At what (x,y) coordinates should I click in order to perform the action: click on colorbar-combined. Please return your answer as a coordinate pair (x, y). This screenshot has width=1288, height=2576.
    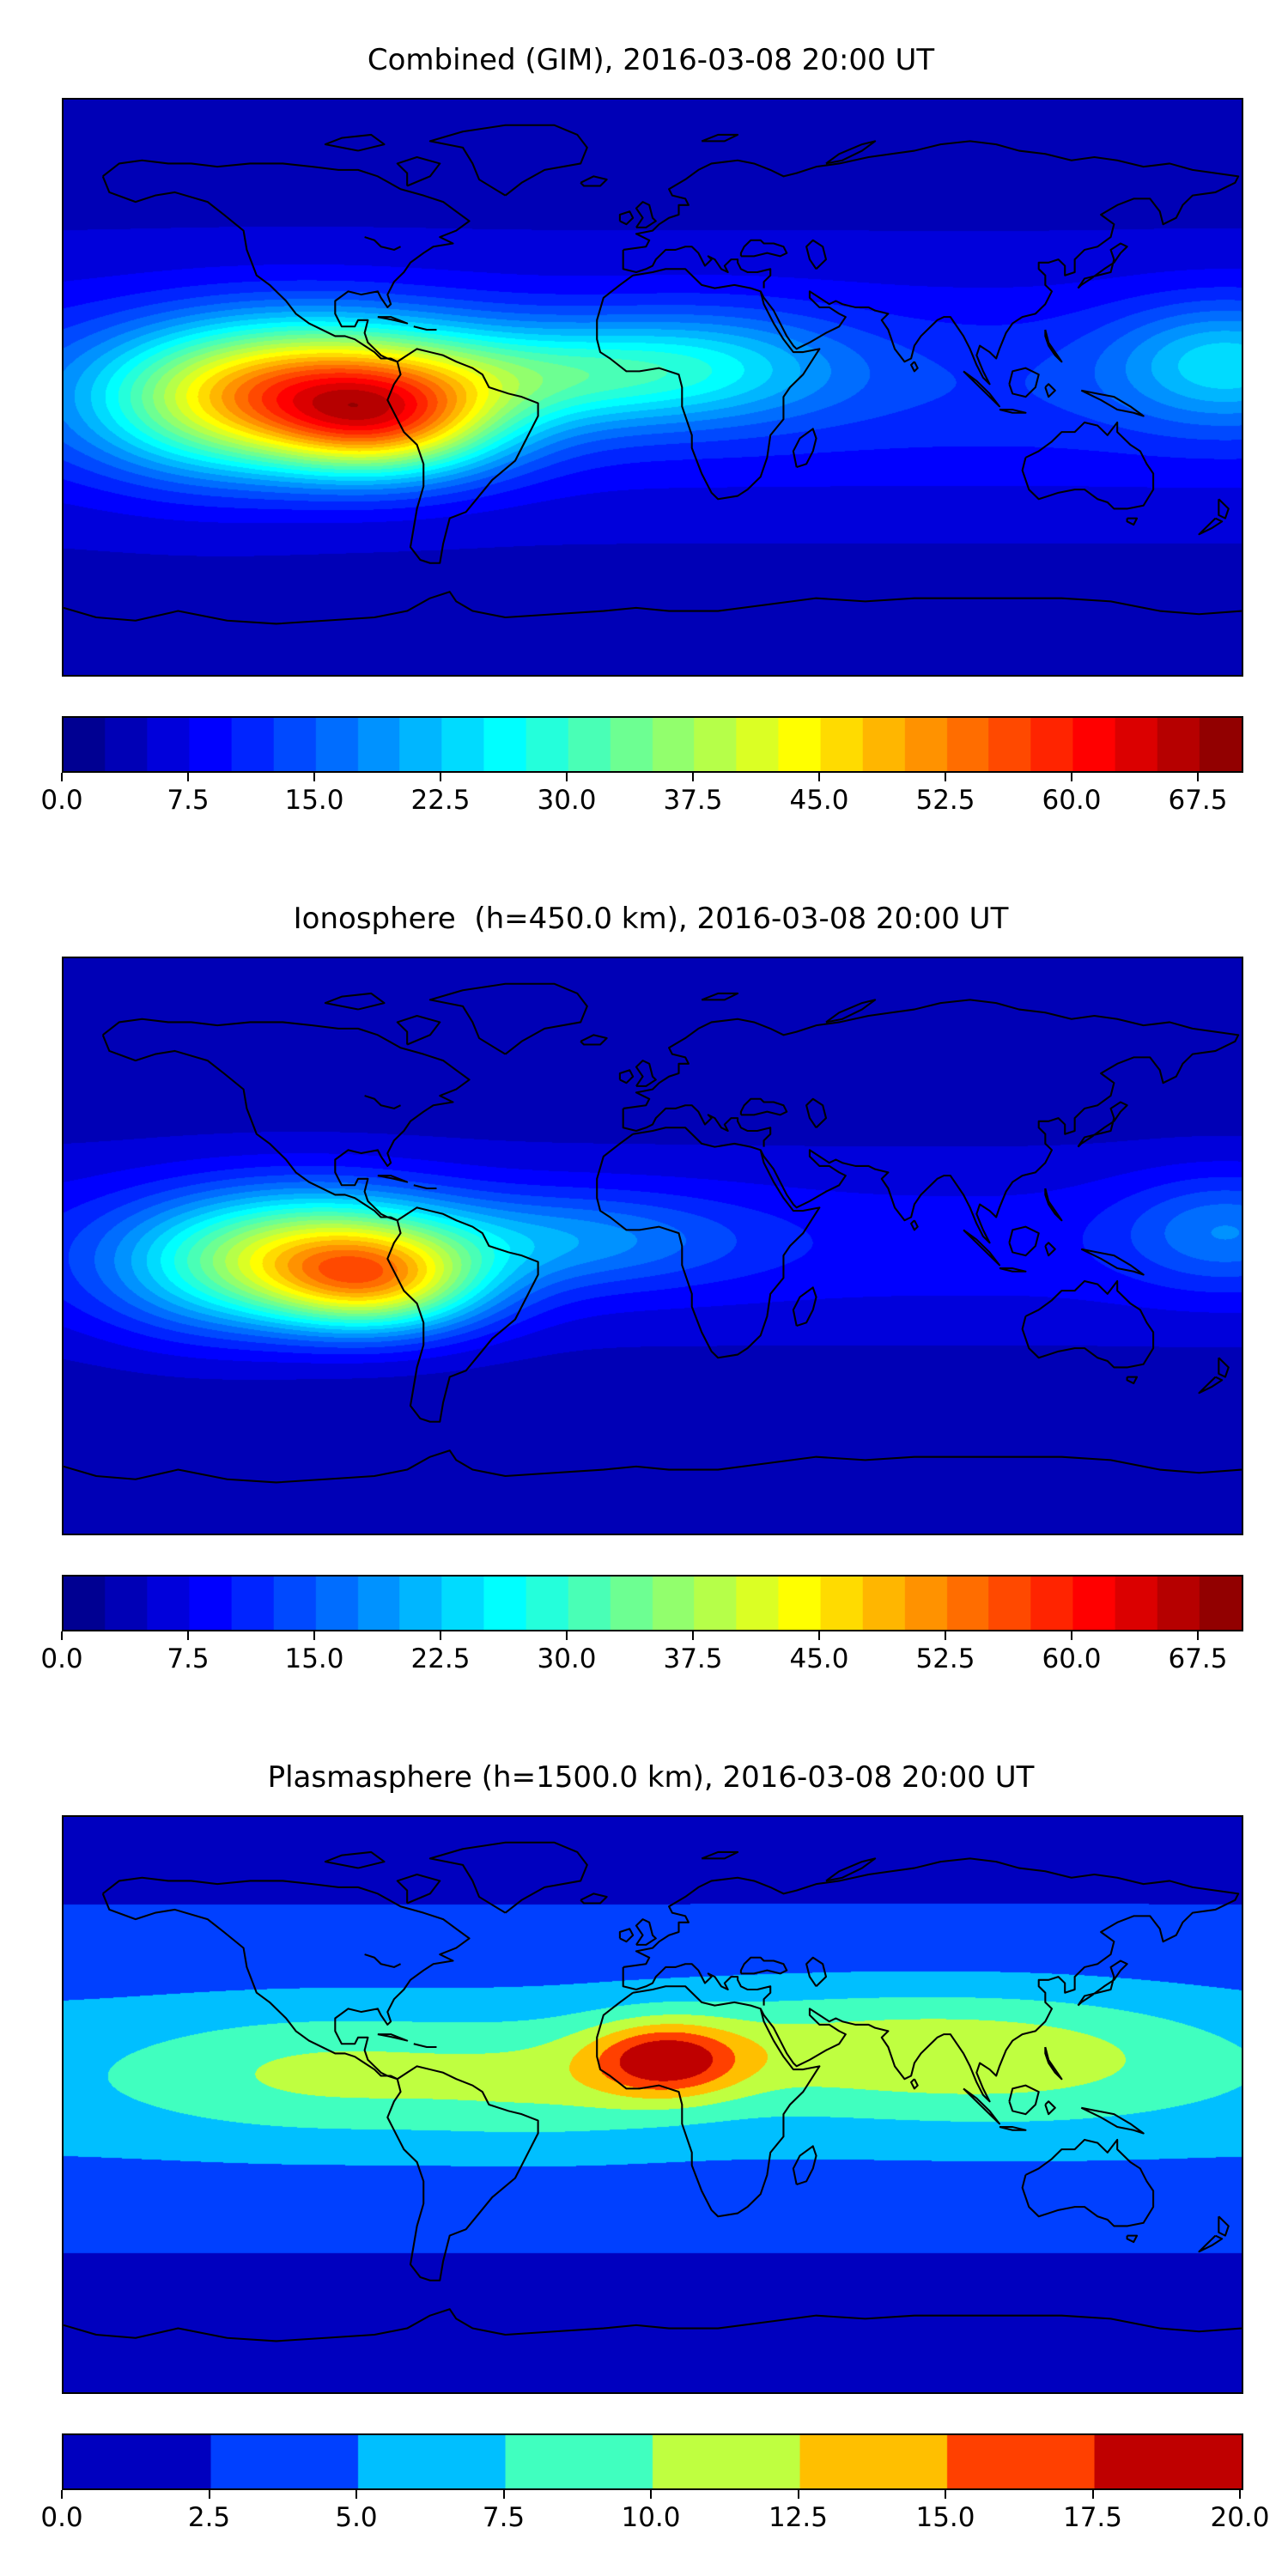
    Looking at the image, I should click on (652, 744).